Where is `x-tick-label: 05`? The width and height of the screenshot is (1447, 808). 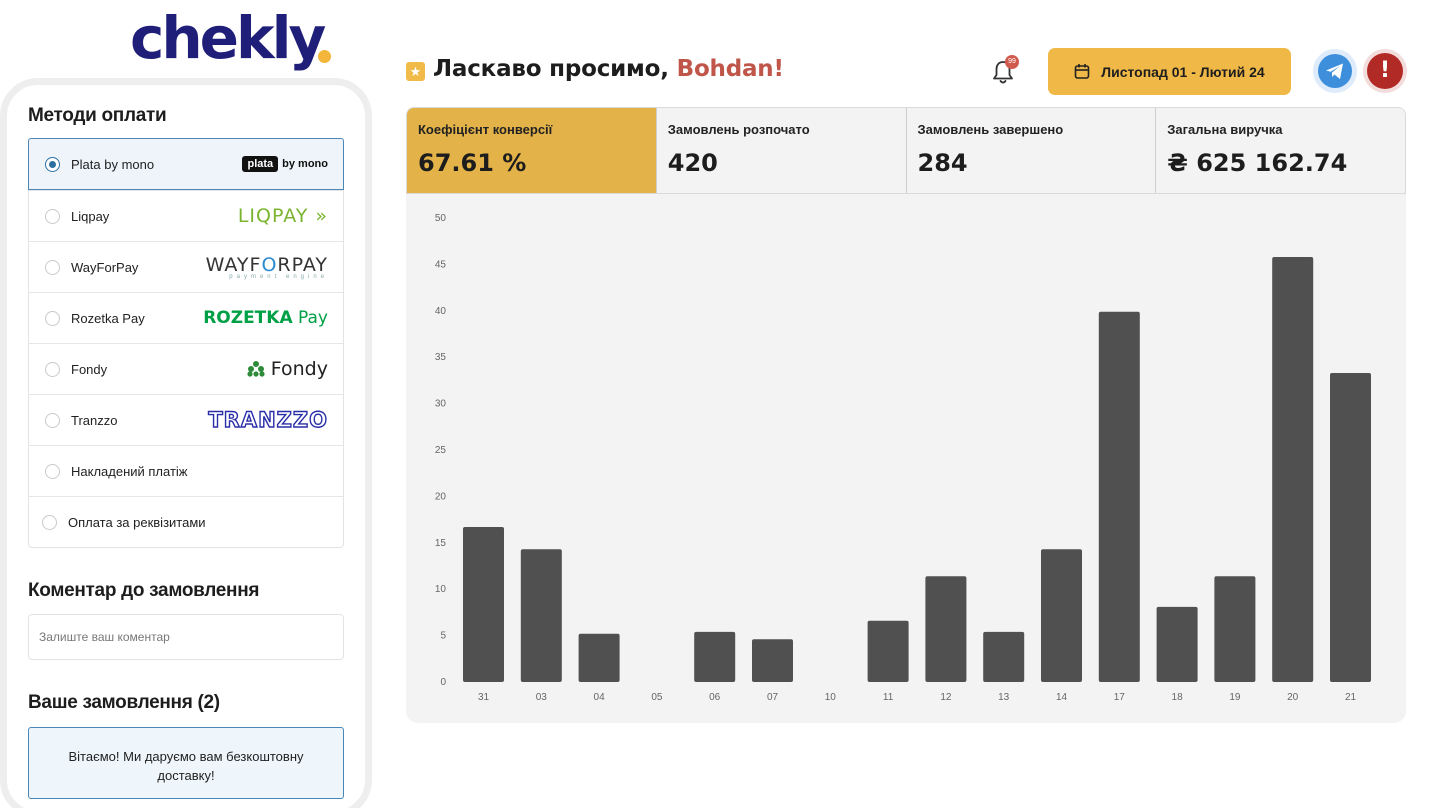
x-tick-label: 05 is located at coordinates (657, 697).